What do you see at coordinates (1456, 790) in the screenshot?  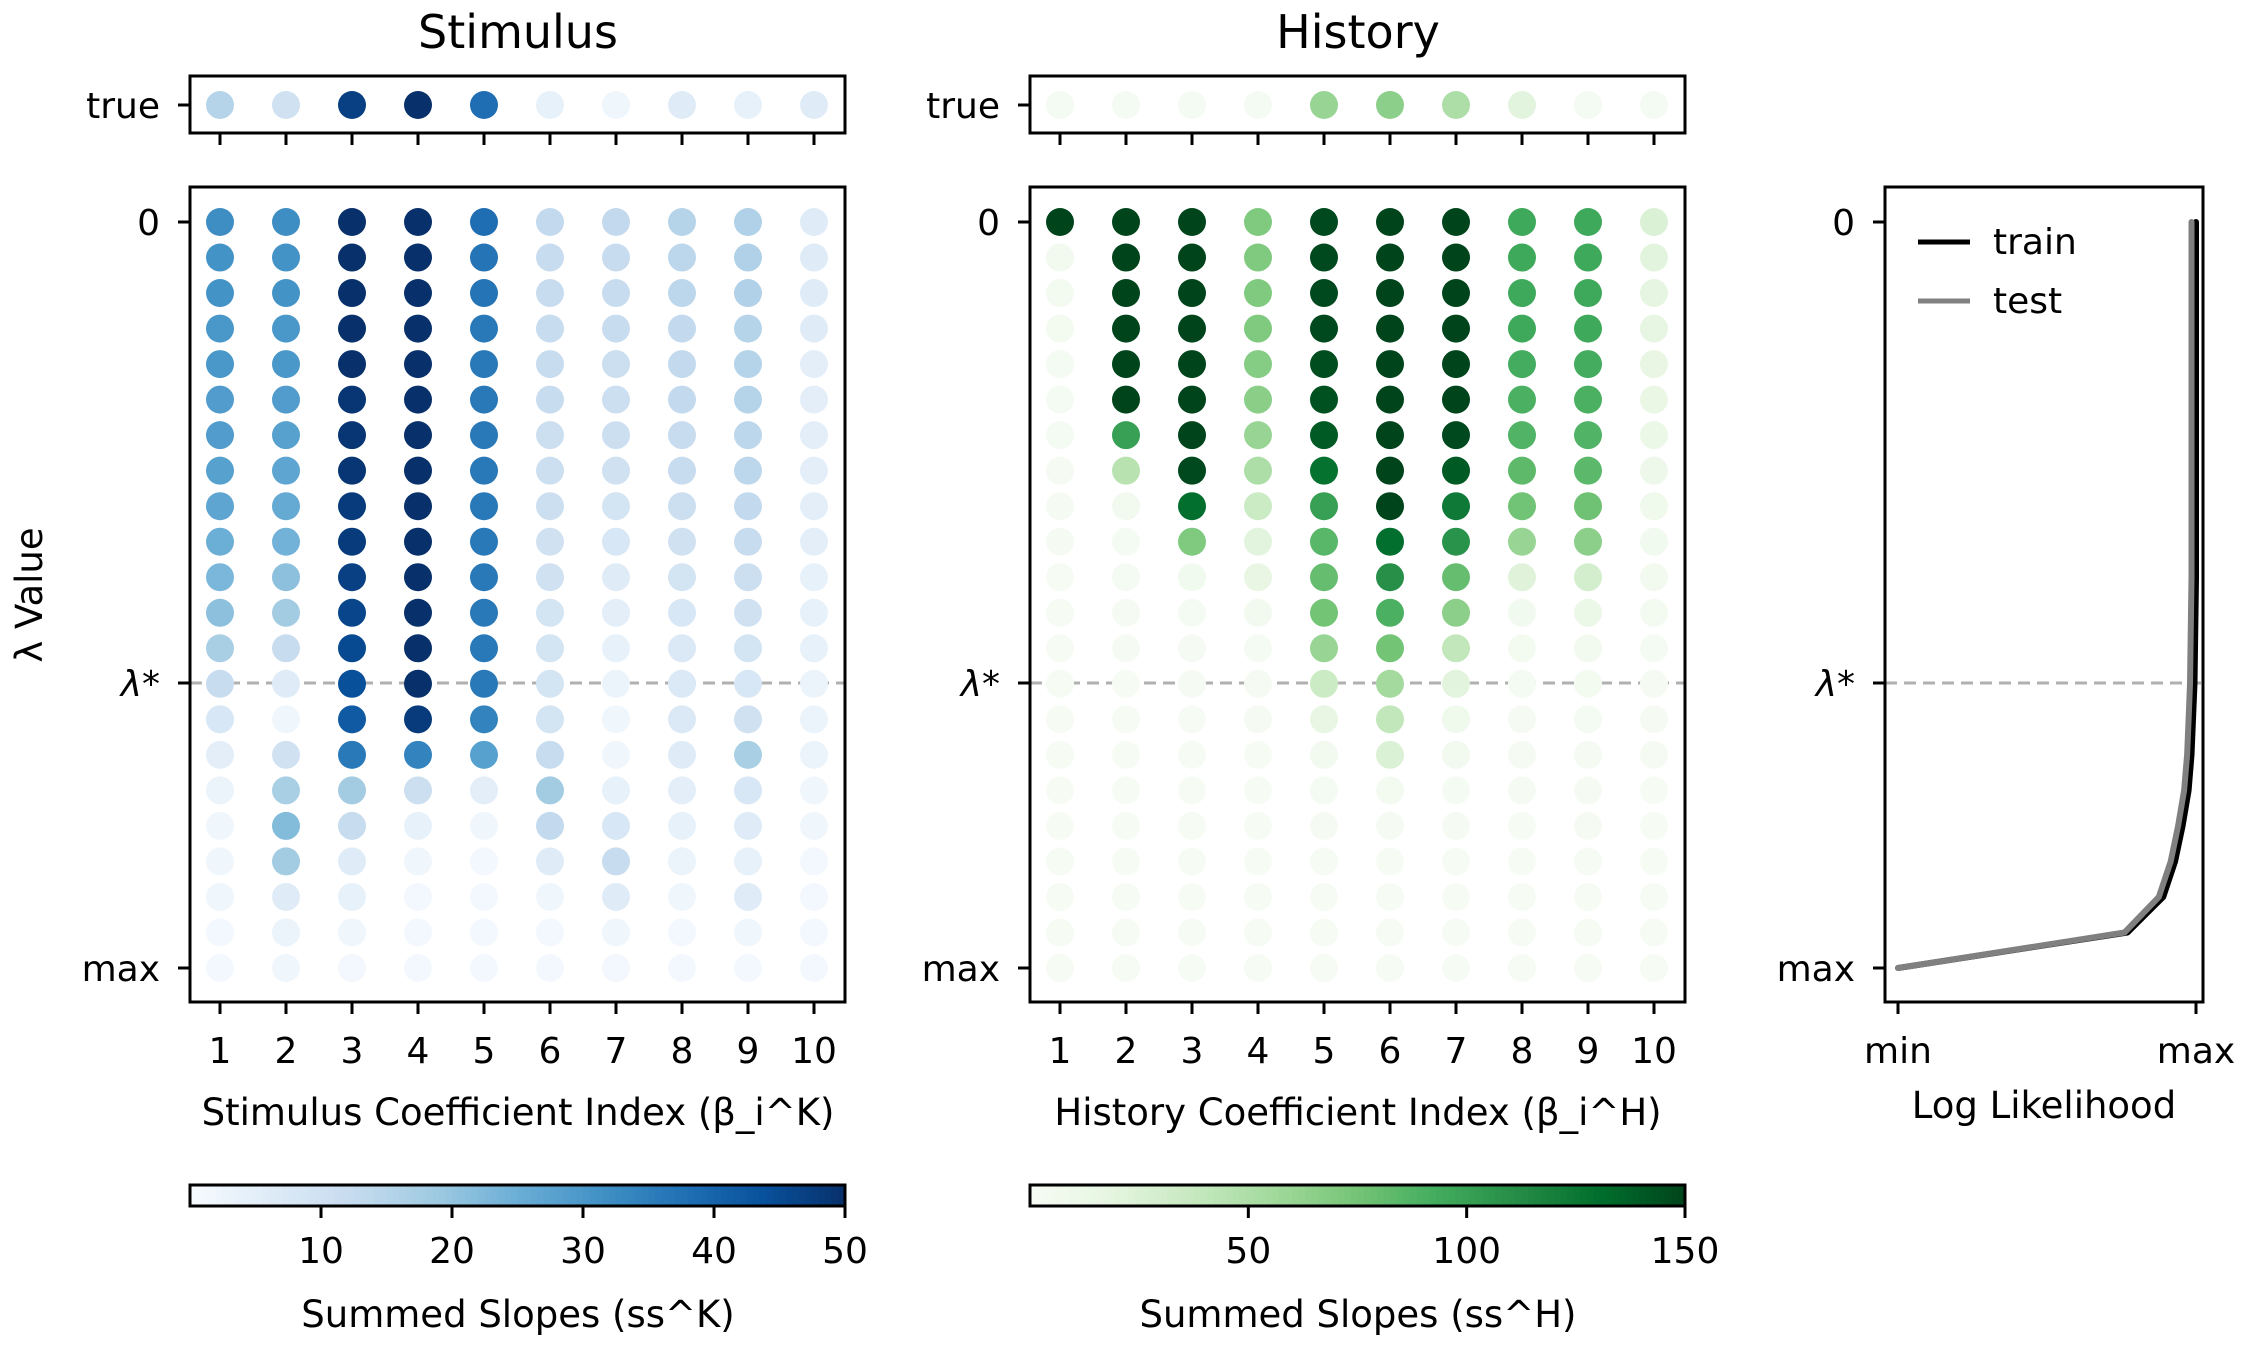 I see `history-point-r17-c7` at bounding box center [1456, 790].